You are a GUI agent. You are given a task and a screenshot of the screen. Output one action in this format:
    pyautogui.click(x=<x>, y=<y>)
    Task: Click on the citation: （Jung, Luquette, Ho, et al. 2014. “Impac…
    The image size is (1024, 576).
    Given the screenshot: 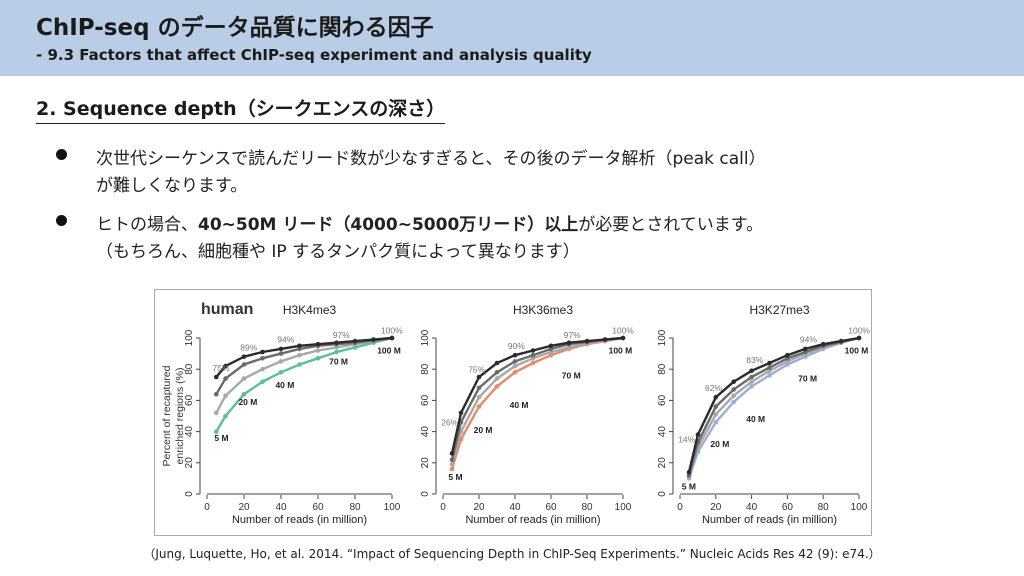 What is the action you would take?
    pyautogui.click(x=512, y=554)
    